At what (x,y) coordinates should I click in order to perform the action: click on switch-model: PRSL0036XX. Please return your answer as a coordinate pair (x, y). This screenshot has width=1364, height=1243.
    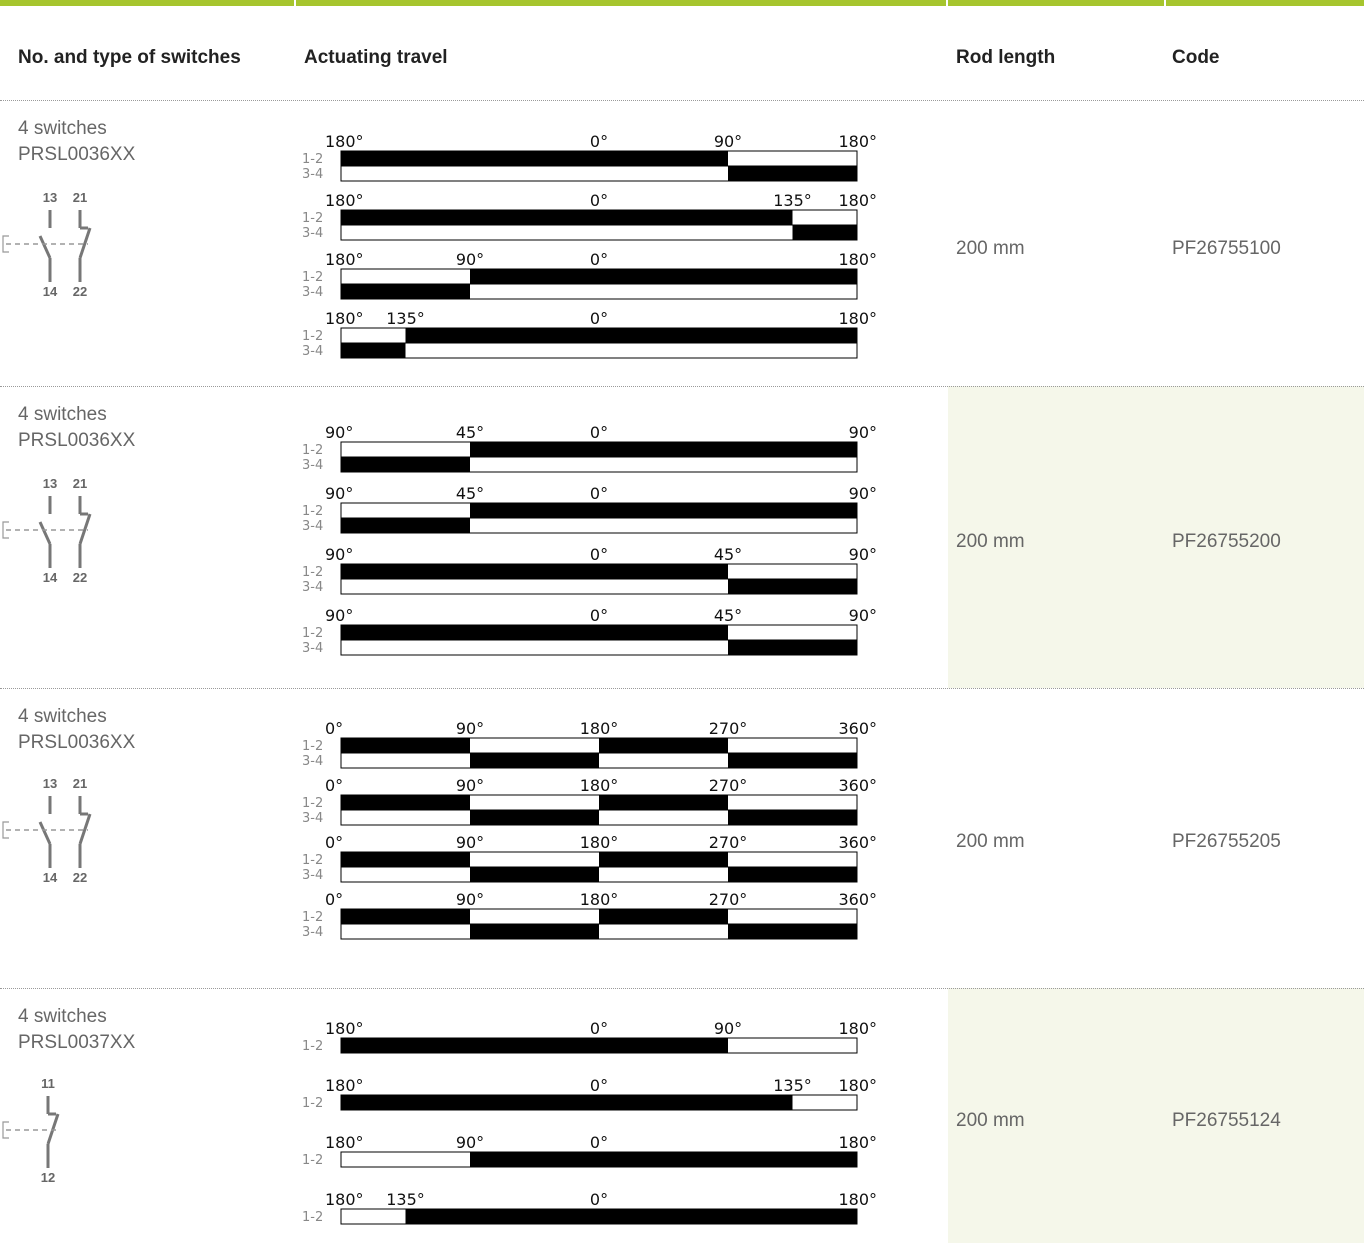
    Looking at the image, I should click on (77, 154).